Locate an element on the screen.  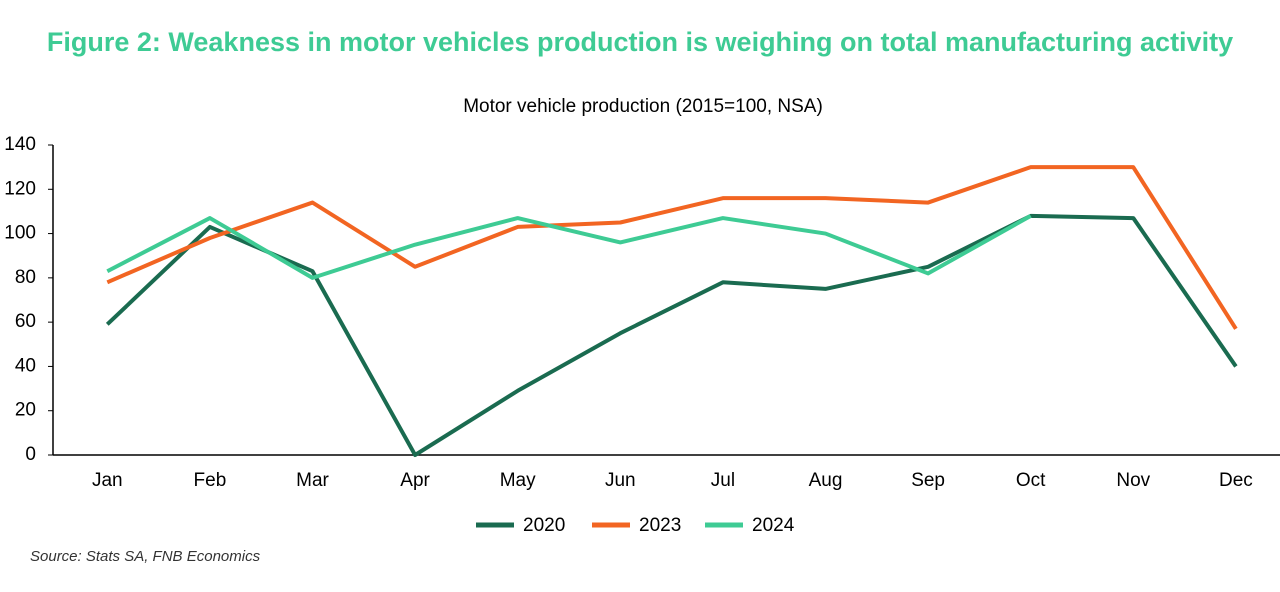
y-tick-label: 20 is located at coordinates (25, 410).